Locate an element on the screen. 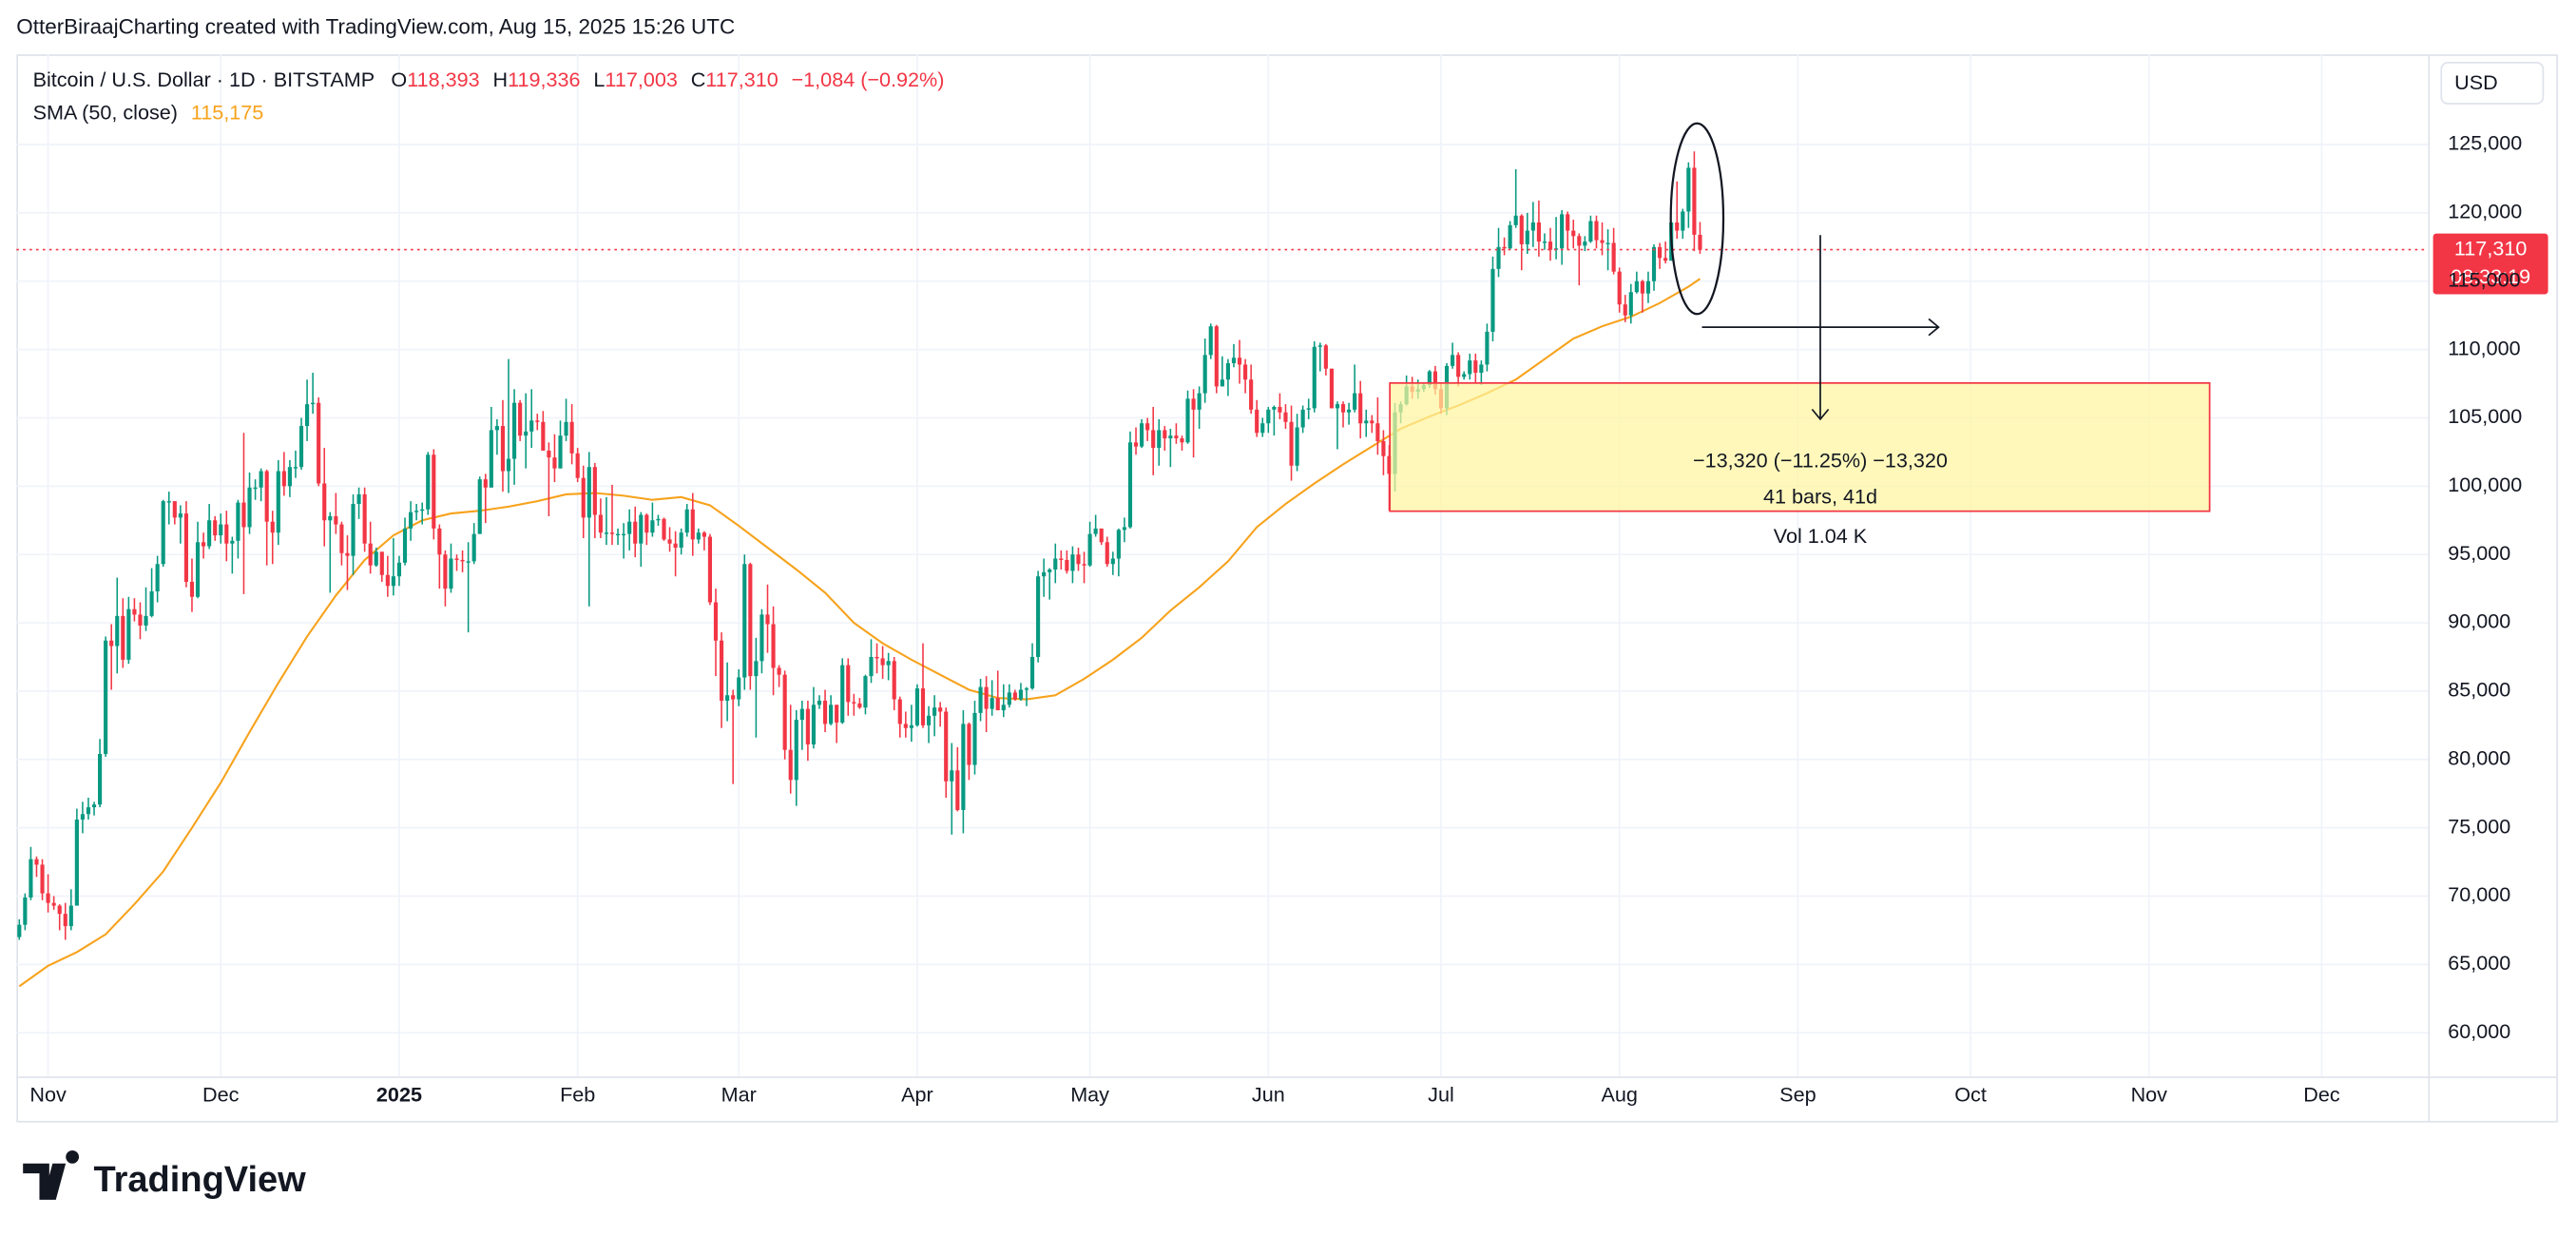  legend-key: L is located at coordinates (599, 80).